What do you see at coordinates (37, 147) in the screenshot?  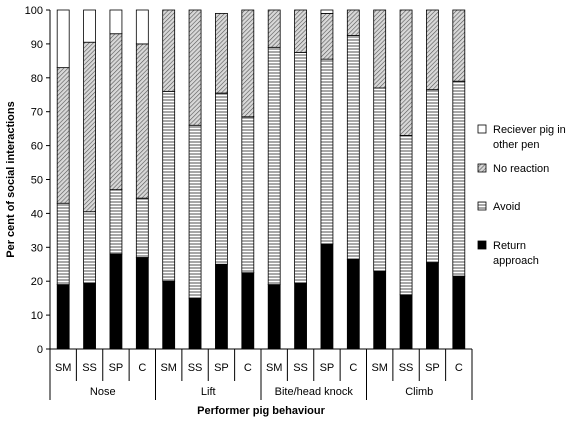 I see `y-tick-label: 60` at bounding box center [37, 147].